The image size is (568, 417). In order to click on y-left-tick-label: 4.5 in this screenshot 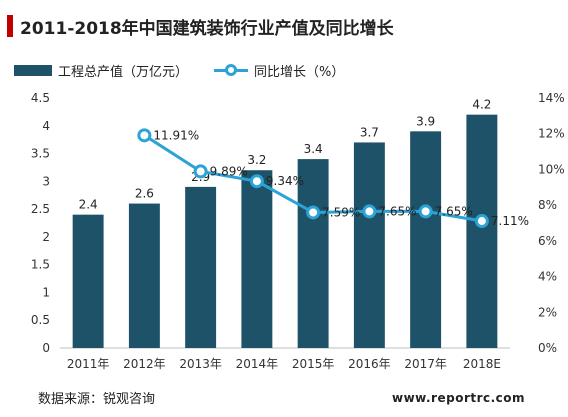, I will do `click(40, 98)`.